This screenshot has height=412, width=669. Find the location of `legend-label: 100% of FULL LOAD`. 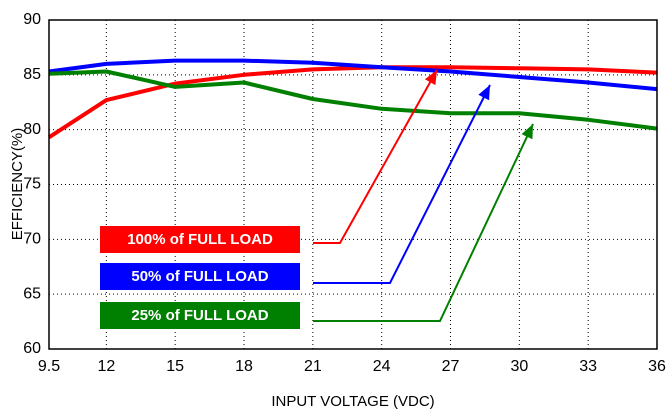

legend-label: 100% of FULL LOAD is located at coordinates (200, 239).